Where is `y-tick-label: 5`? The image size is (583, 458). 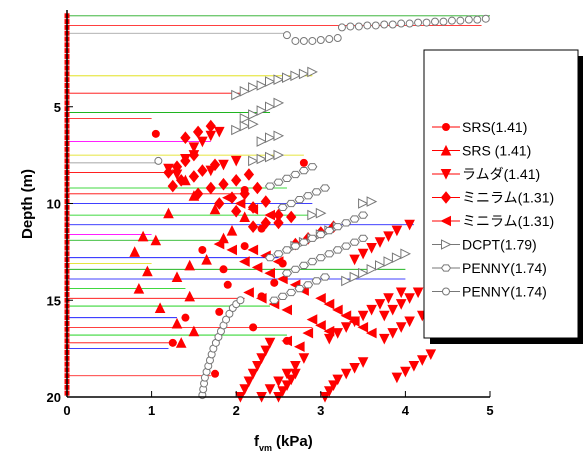 y-tick-label: 5 is located at coordinates (57, 107).